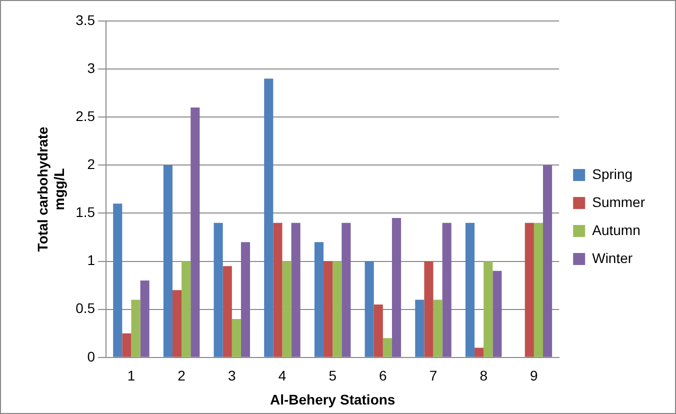  I want to click on x-tick-label: 6, so click(383, 376).